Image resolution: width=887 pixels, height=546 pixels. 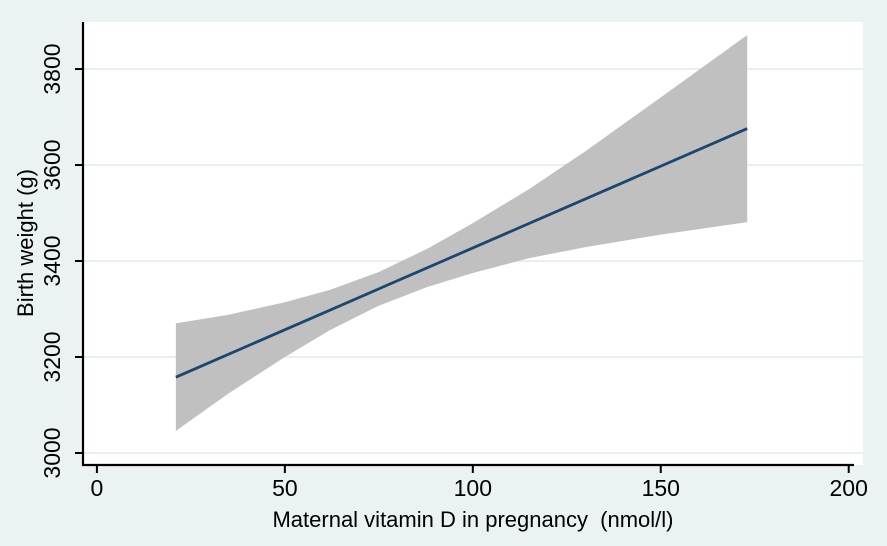 What do you see at coordinates (52, 260) in the screenshot?
I see `y-tick-label: 3400` at bounding box center [52, 260].